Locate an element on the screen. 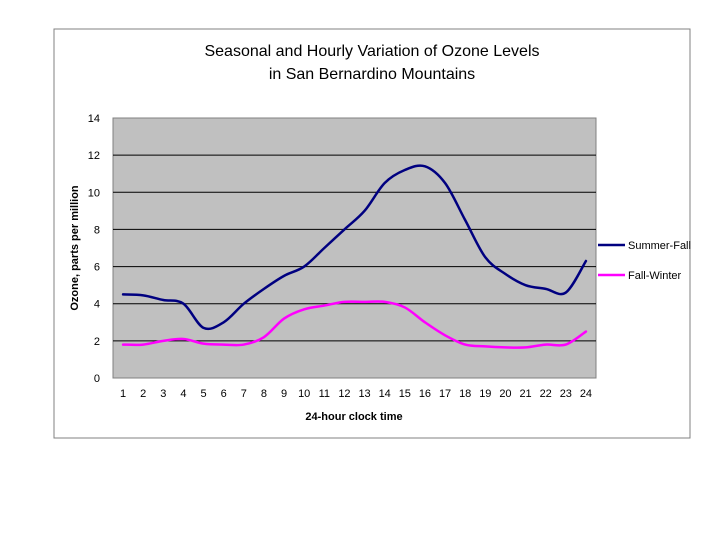  x-tick-label: 15 is located at coordinates (405, 394).